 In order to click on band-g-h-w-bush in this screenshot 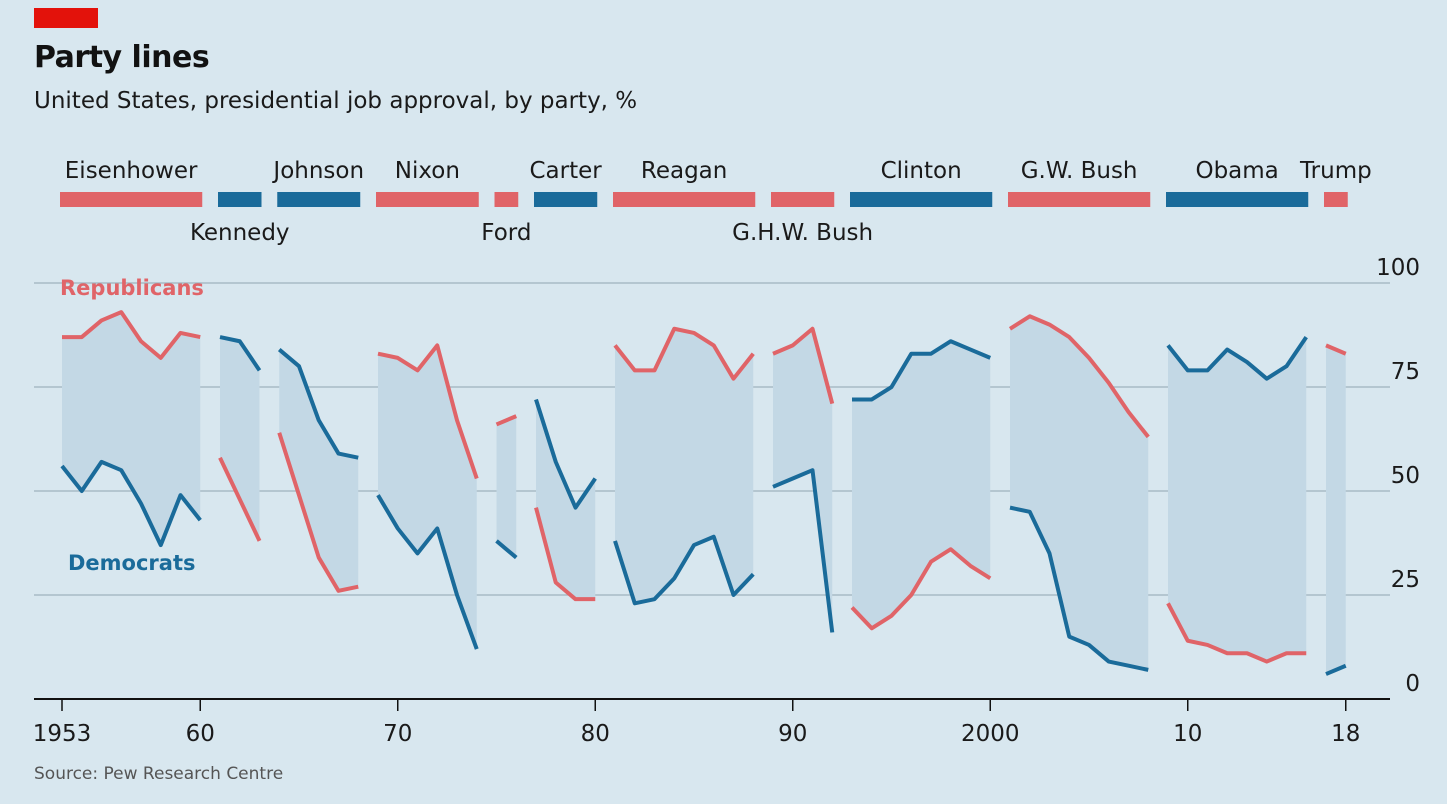, I will do `click(803, 480)`.